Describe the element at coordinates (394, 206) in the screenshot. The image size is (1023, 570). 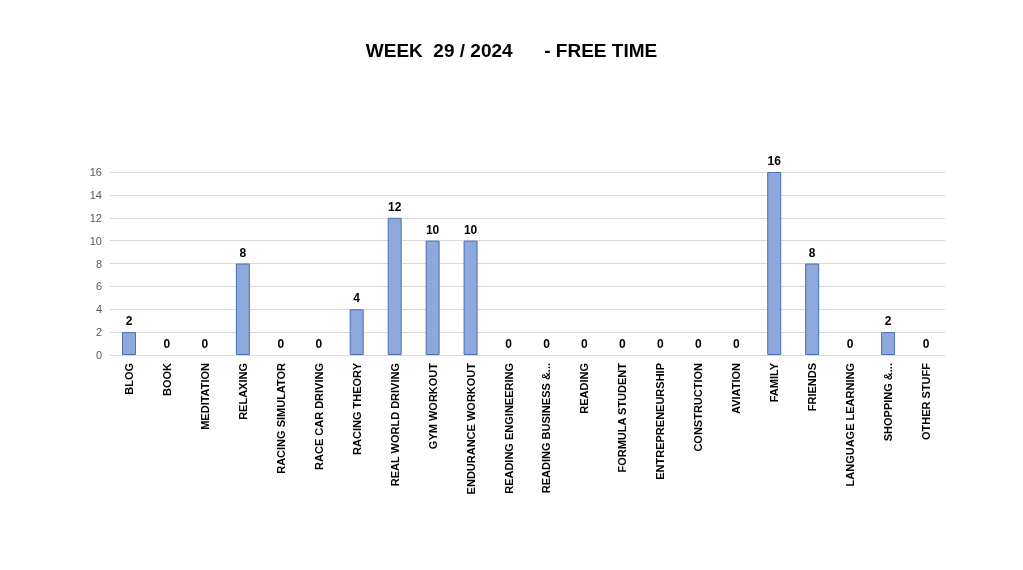
I see `data-label: 12` at that location.